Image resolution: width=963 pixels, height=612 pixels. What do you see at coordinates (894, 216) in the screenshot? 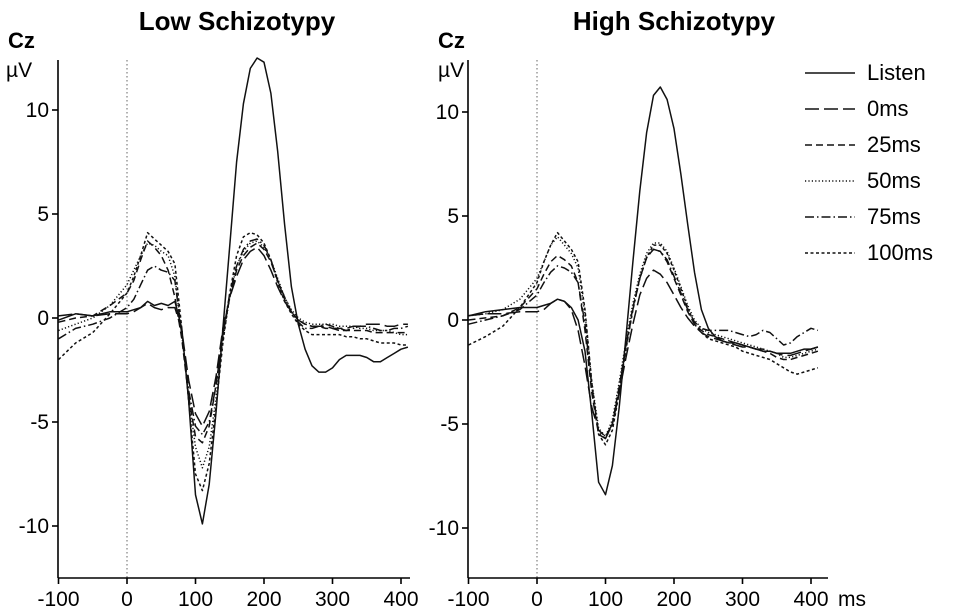
I see `legend-label-75ms: 75ms` at bounding box center [894, 216].